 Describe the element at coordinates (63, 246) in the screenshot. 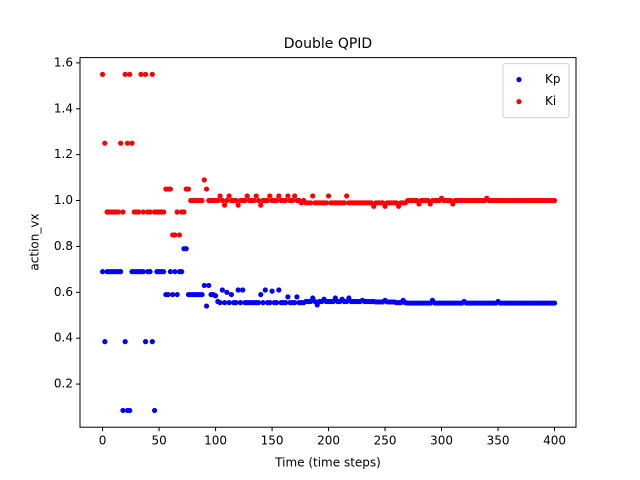

I see `y-tick-label: 0.8` at that location.